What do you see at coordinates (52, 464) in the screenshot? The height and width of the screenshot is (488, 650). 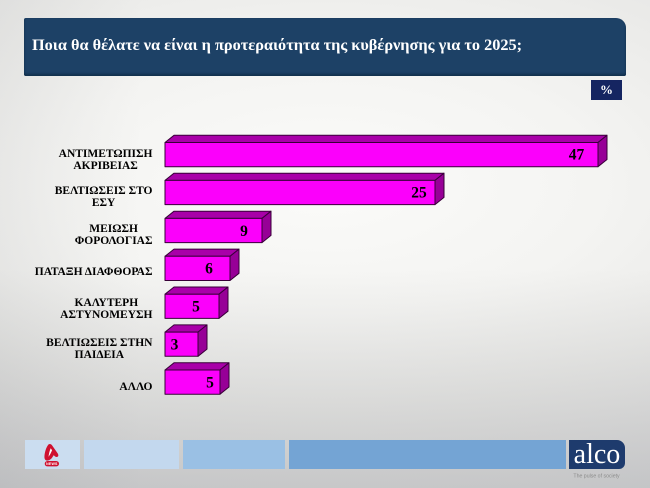 I see `svg-text: NEWS` at bounding box center [52, 464].